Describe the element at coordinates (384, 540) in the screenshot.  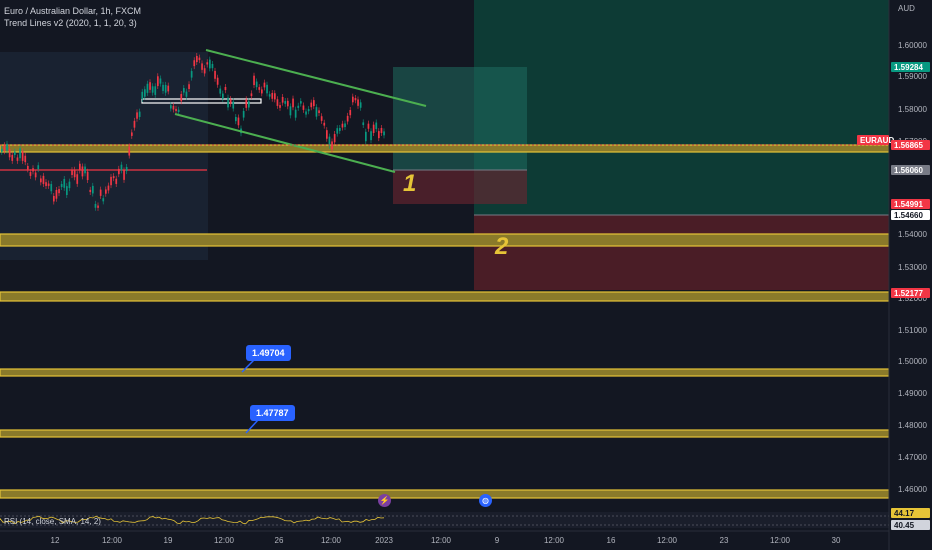
I see `time-tick: 2023` at that location.